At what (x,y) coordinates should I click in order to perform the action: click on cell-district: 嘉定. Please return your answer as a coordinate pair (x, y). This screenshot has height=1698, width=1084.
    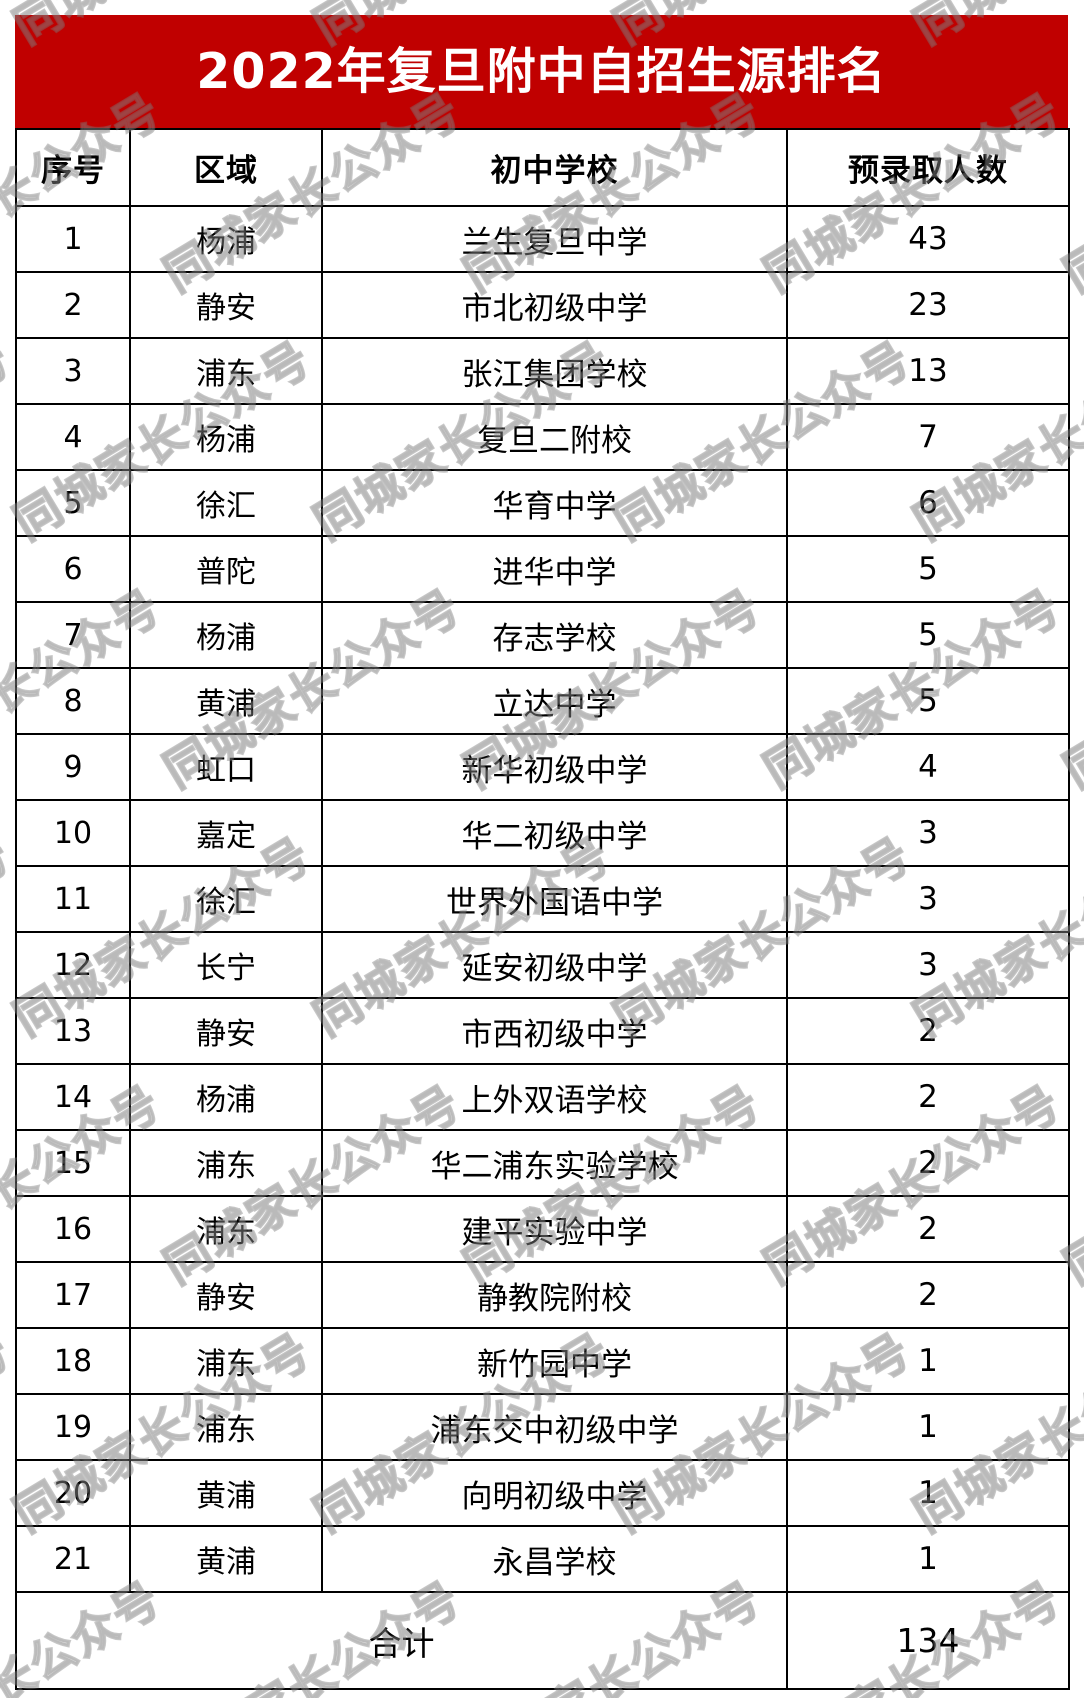
    Looking at the image, I should click on (226, 833).